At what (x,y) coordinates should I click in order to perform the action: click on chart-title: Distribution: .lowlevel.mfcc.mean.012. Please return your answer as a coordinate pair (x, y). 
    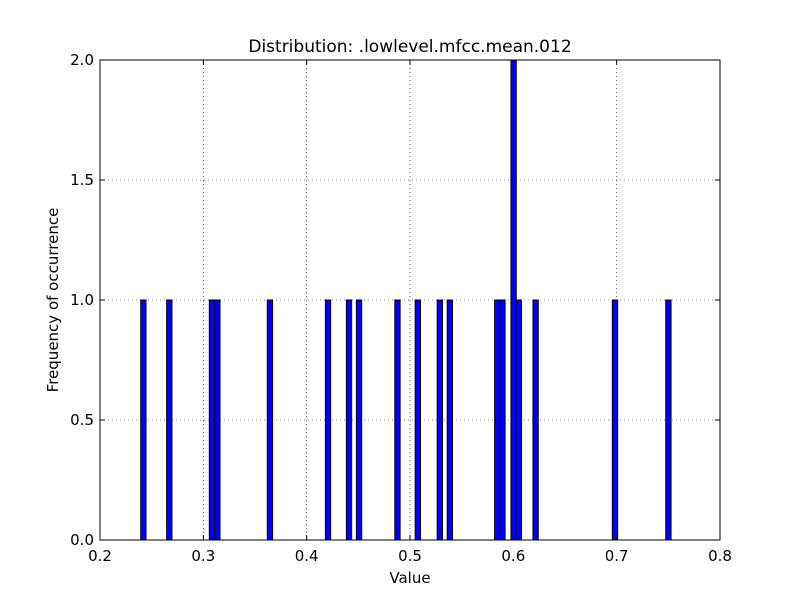
    Looking at the image, I should click on (409, 47).